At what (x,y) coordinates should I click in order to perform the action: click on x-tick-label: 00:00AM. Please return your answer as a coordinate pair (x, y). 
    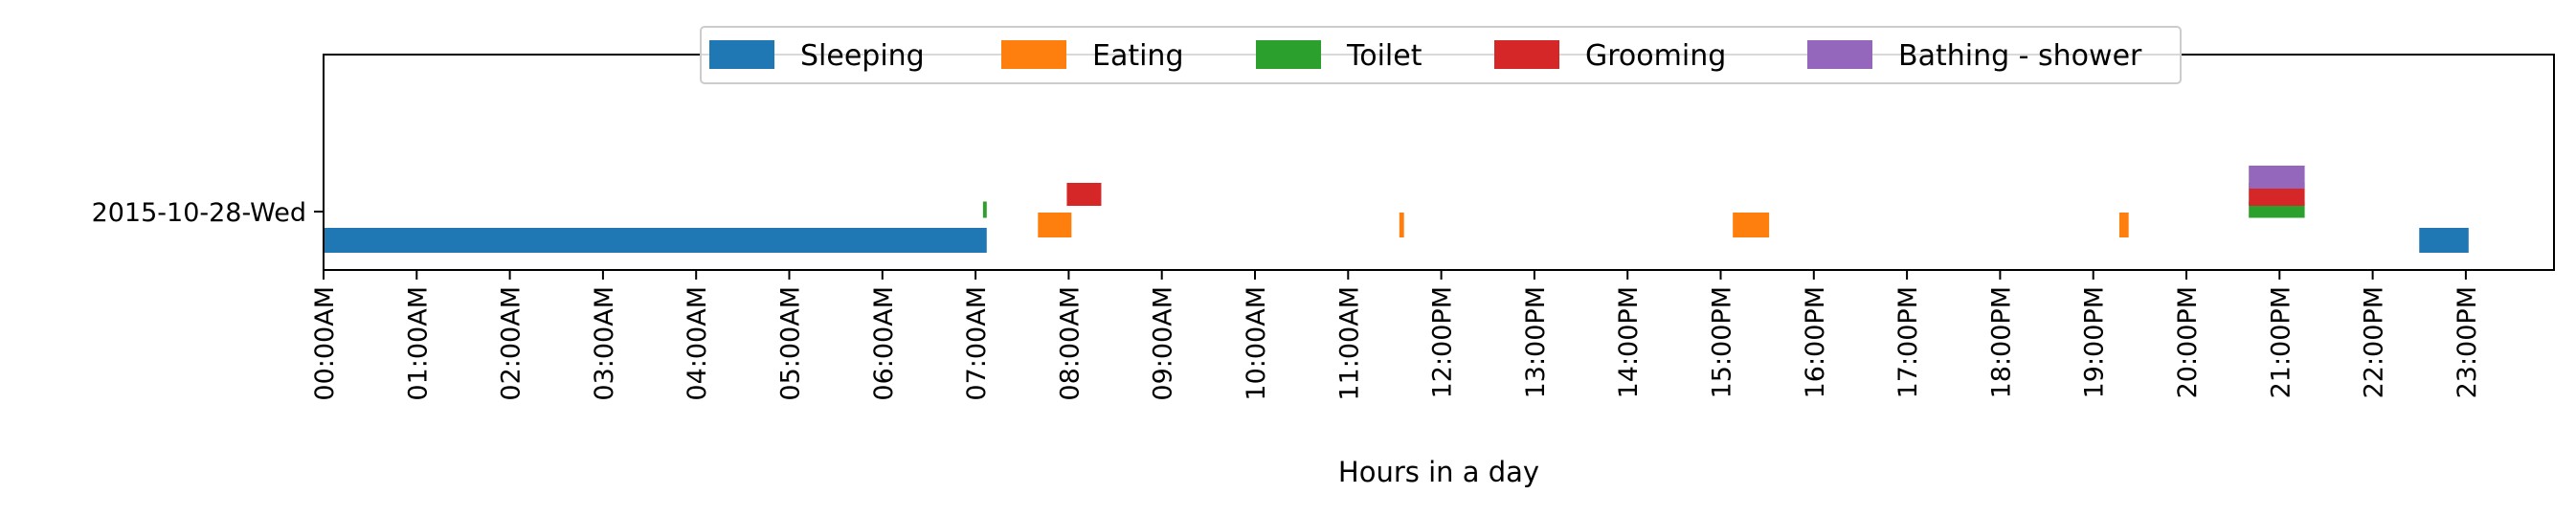
    Looking at the image, I should click on (325, 343).